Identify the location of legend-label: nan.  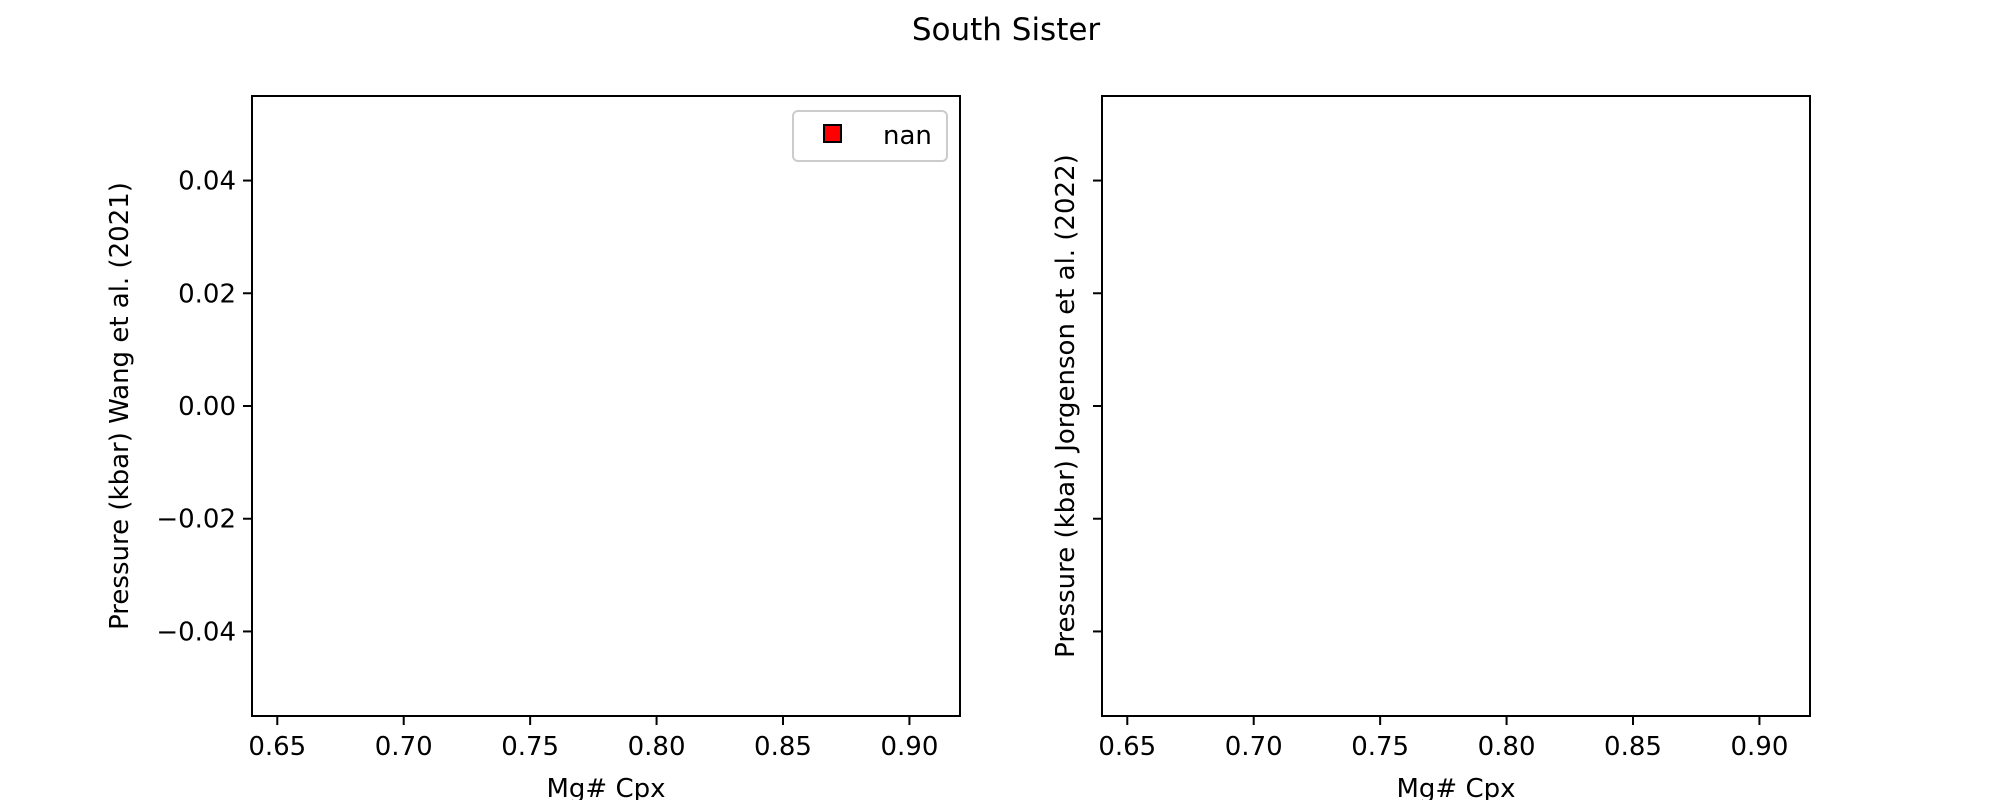
(907, 136).